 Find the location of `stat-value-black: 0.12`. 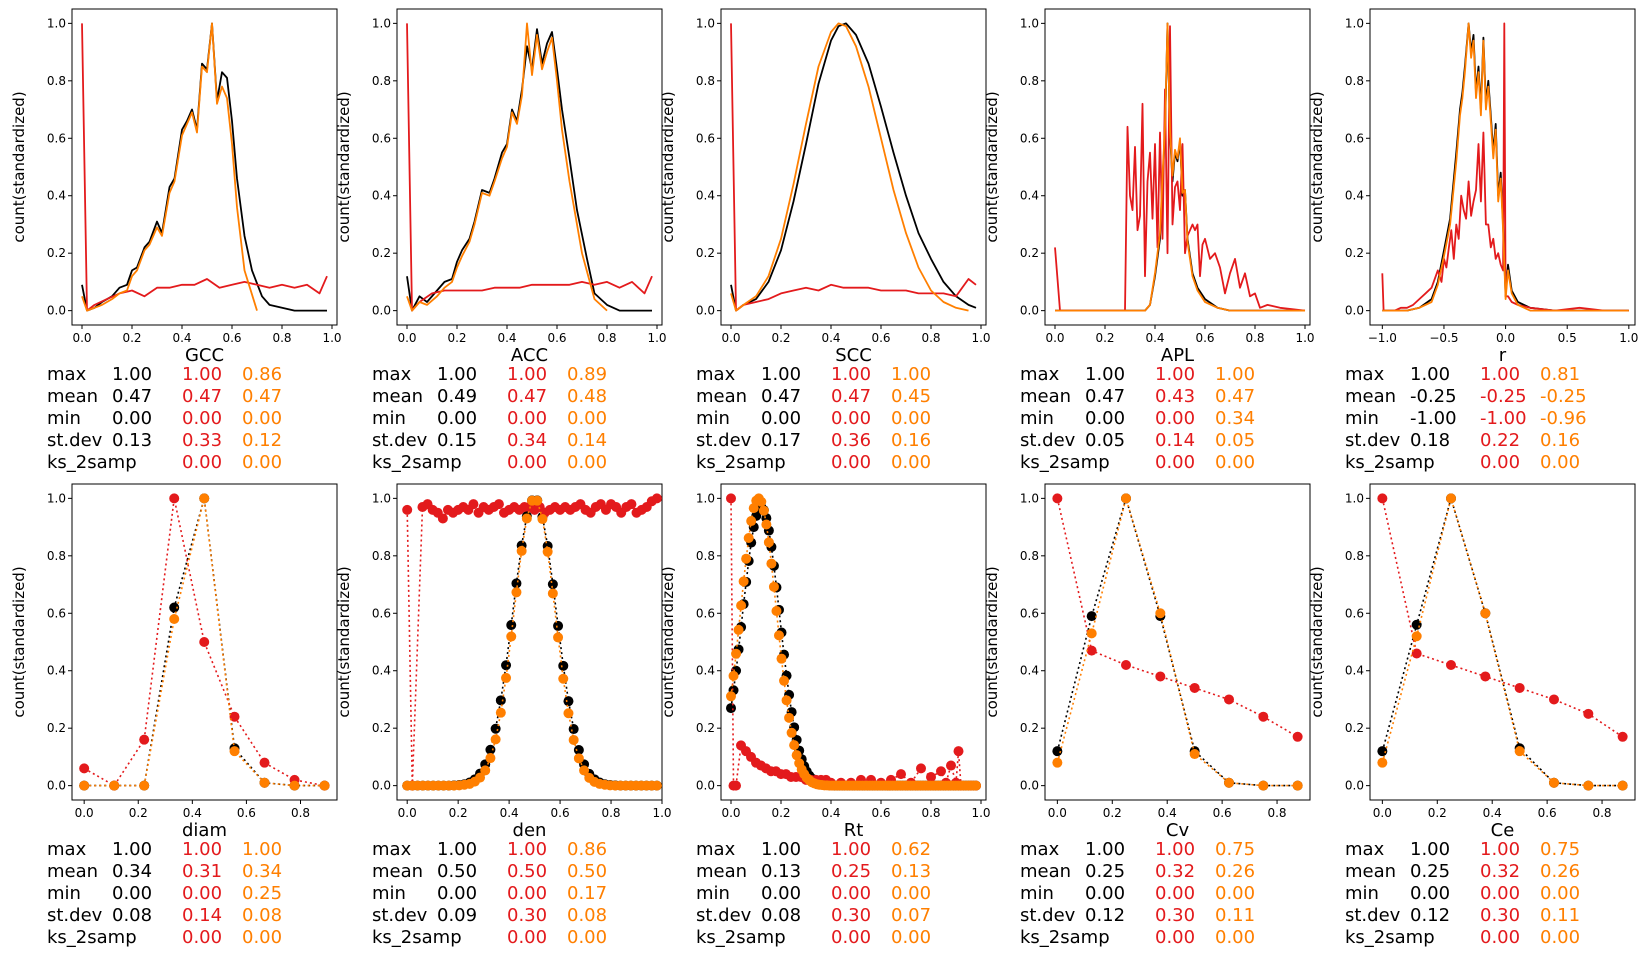

stat-value-black: 0.12 is located at coordinates (1105, 915).